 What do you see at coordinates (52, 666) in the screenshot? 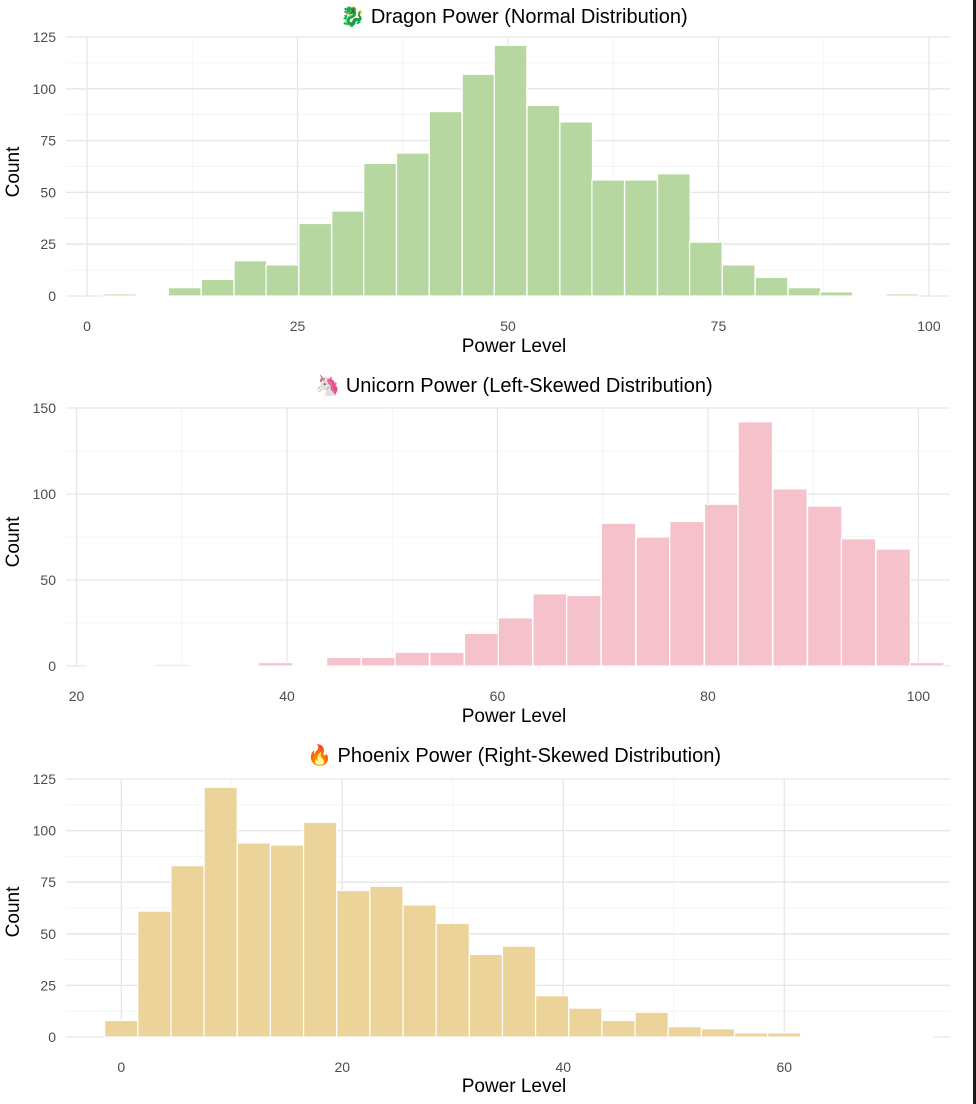
I see `unicorn-y-tick-label: 0` at bounding box center [52, 666].